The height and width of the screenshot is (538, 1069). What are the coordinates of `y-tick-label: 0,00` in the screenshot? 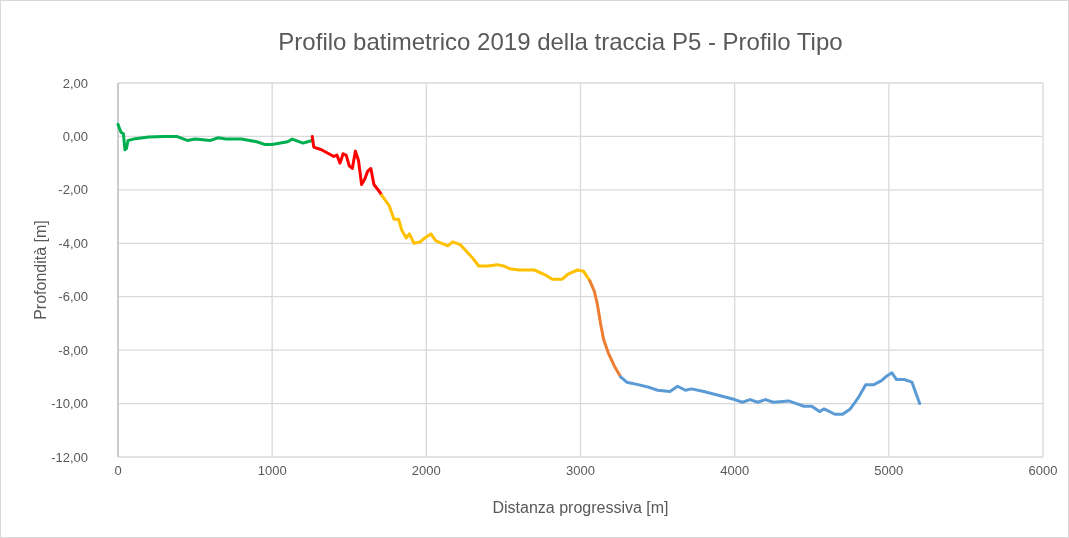 It's located at (75, 136).